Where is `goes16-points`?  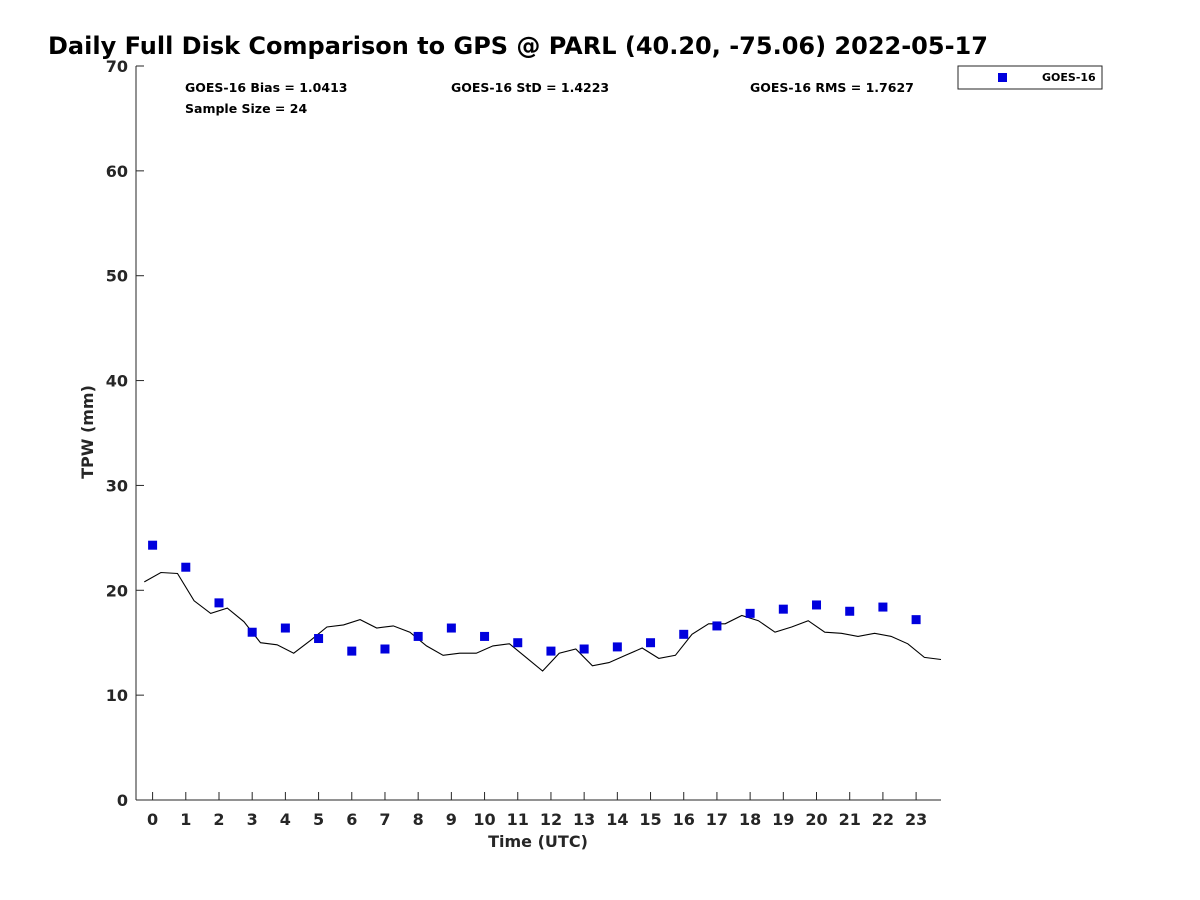 goes16-points is located at coordinates (534, 598).